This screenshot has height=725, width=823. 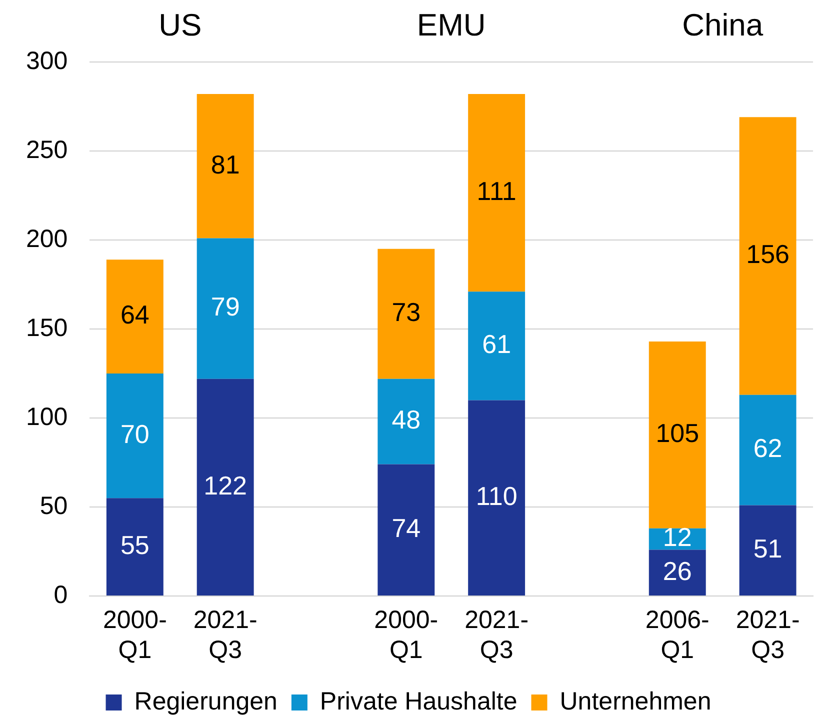 I want to click on data-label: 48, so click(x=406, y=419).